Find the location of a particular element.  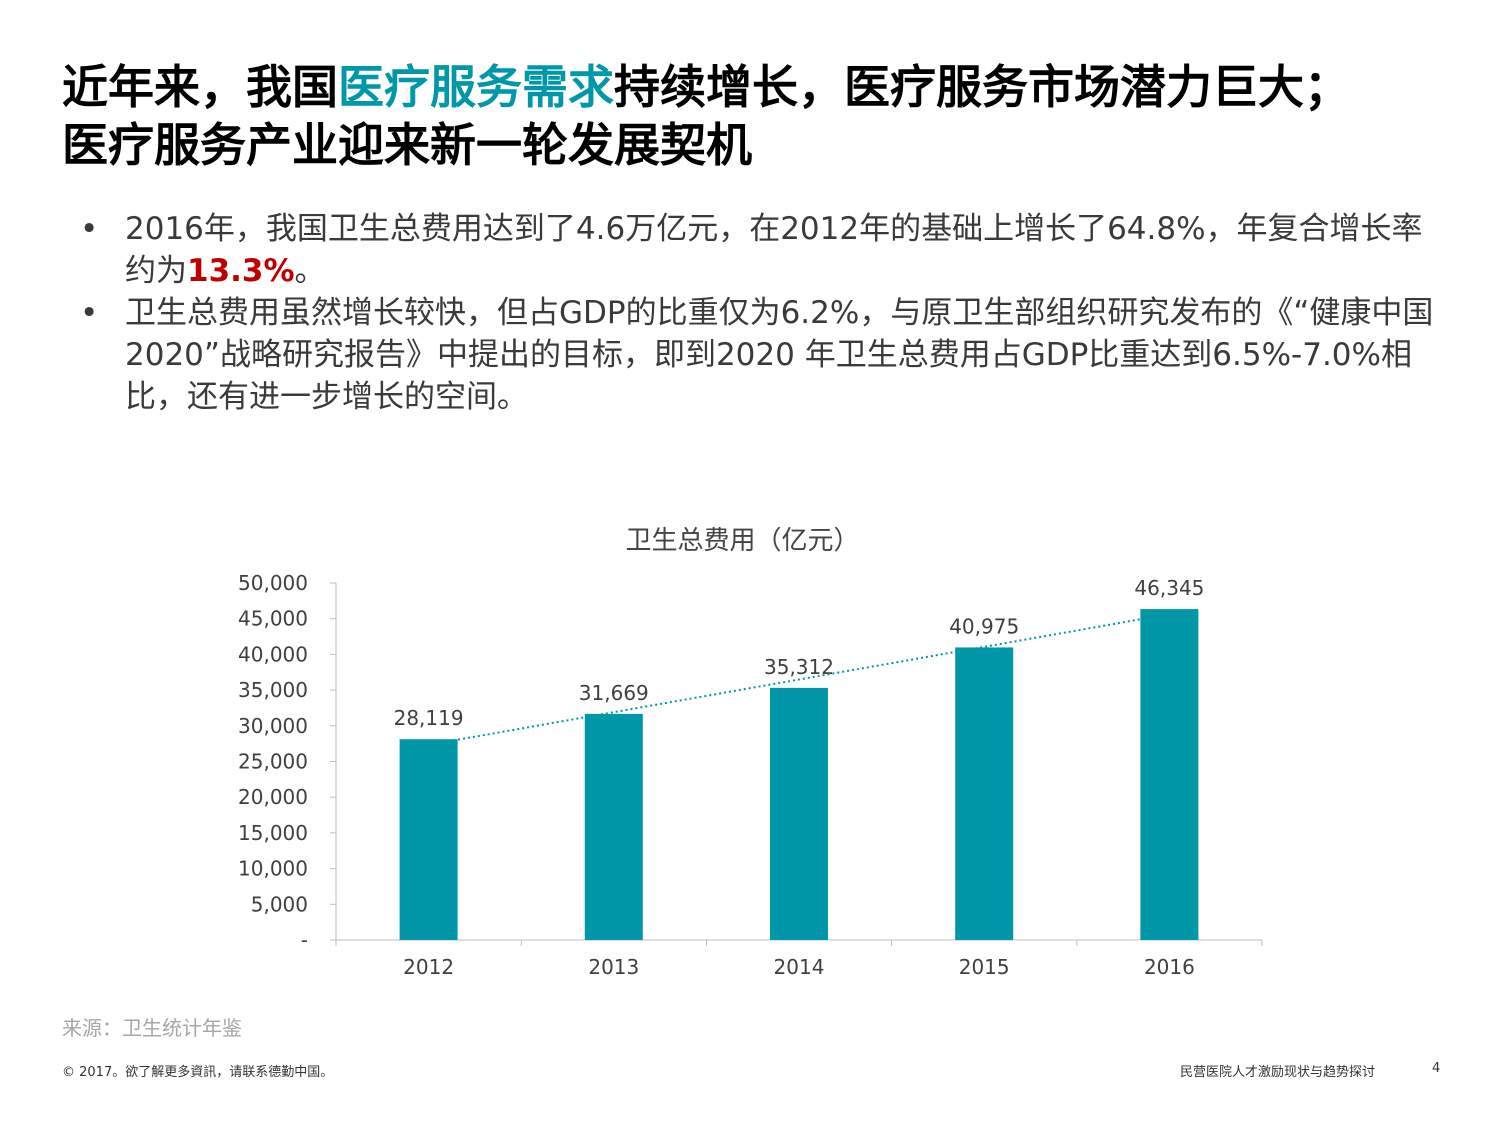

bar-2015 is located at coordinates (984, 793).